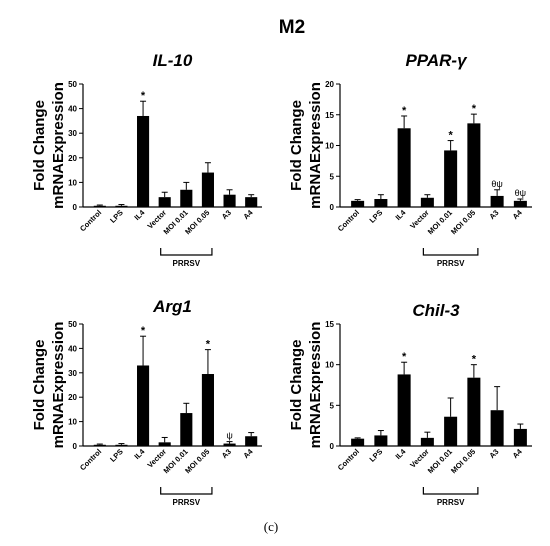 This screenshot has height=546, width=550. Describe the element at coordinates (401, 214) in the screenshot. I see `x-tick-label: IL4` at that location.